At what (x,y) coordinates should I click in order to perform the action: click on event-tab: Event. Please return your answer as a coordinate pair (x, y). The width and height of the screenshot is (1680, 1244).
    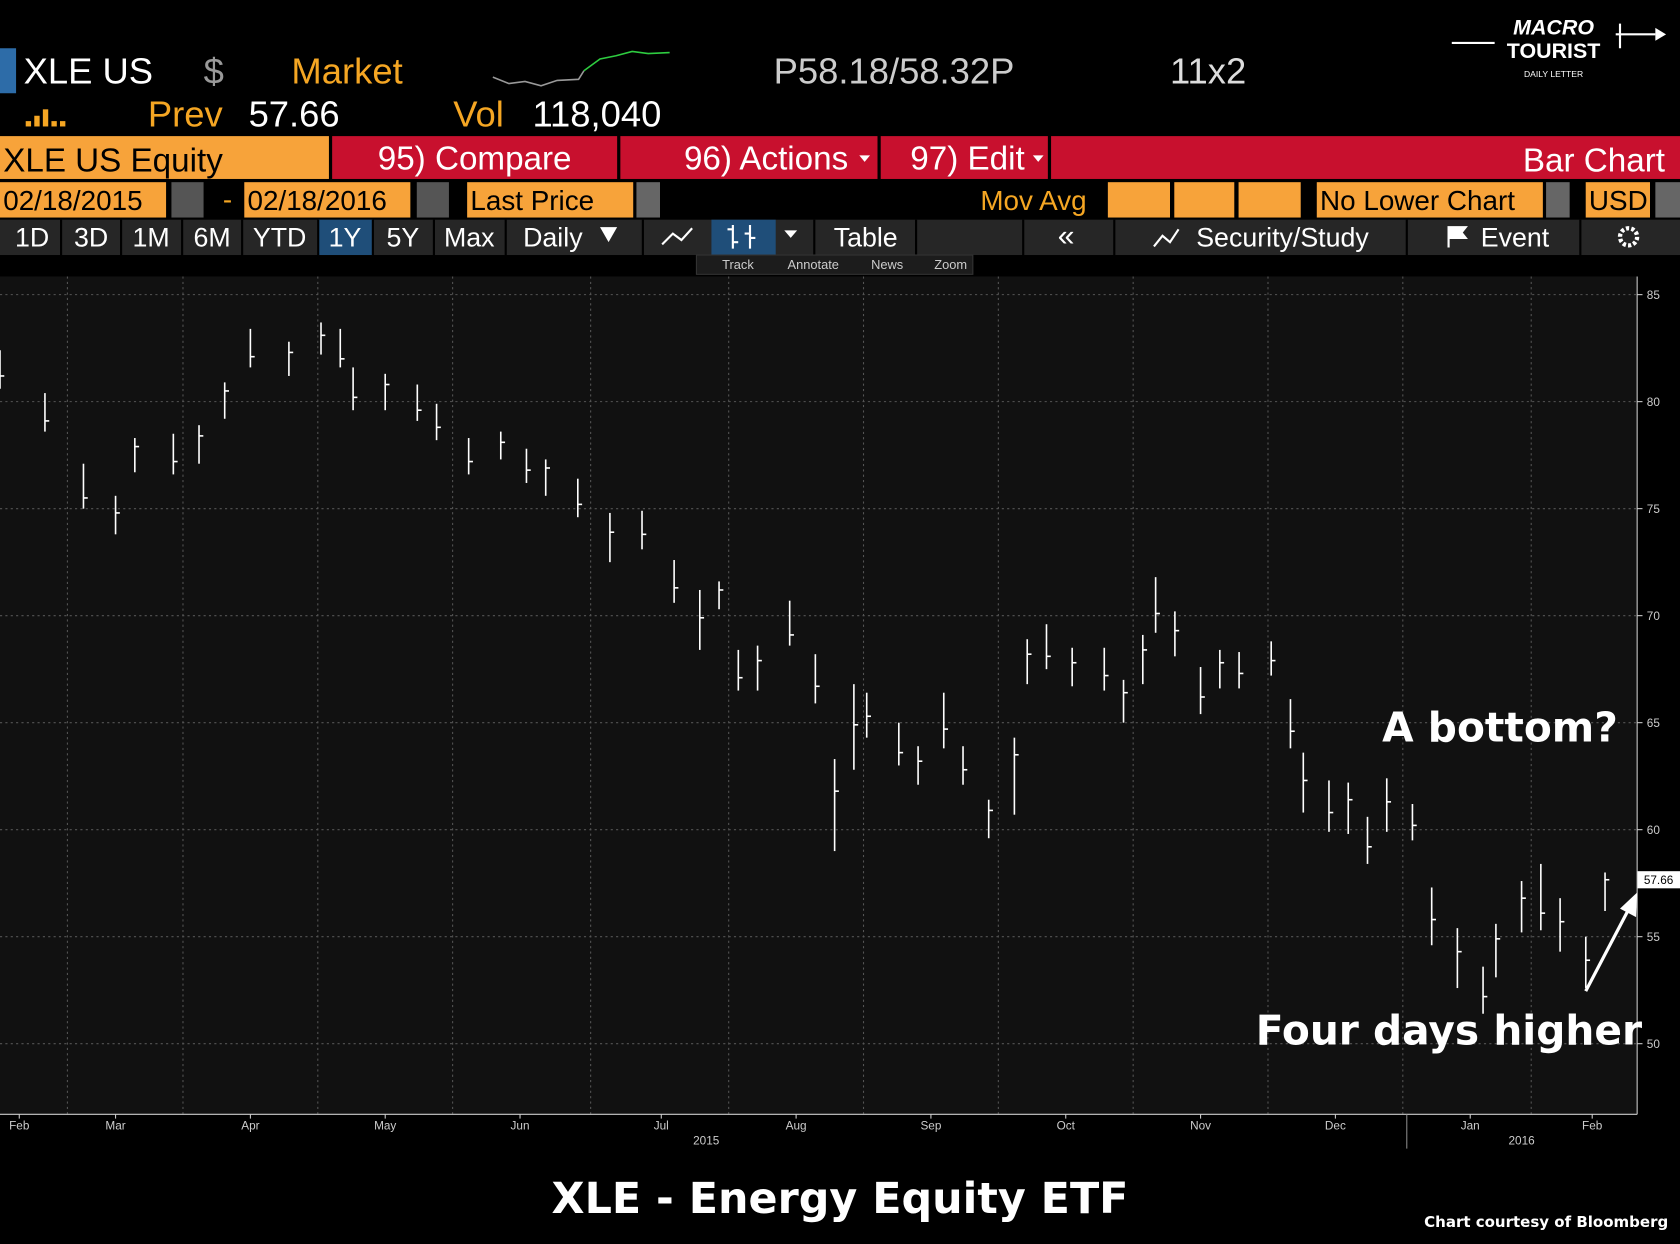
    Looking at the image, I should click on (1515, 237).